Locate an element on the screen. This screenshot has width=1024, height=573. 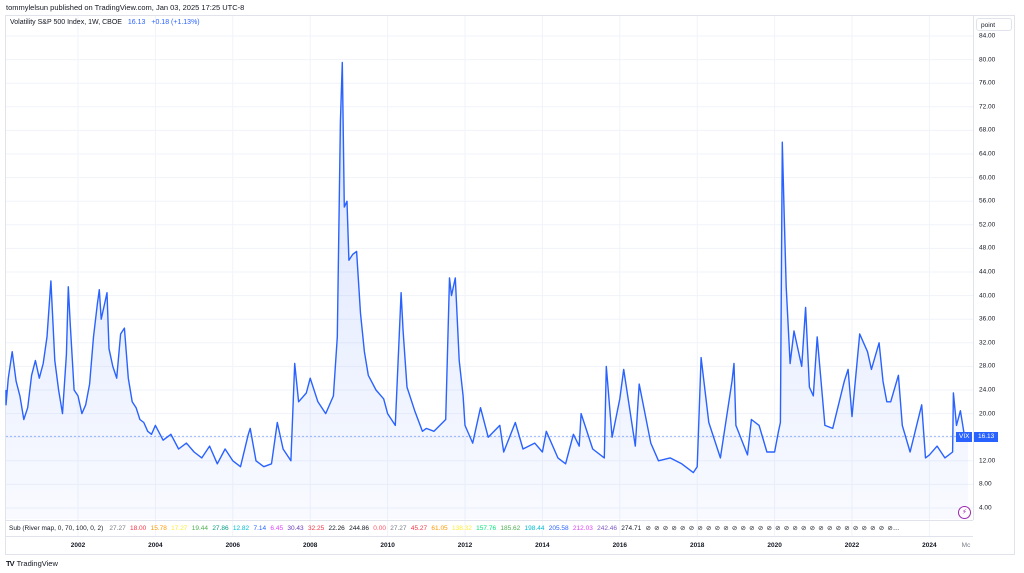
price-tick: 20.00 is located at coordinates (987, 414).